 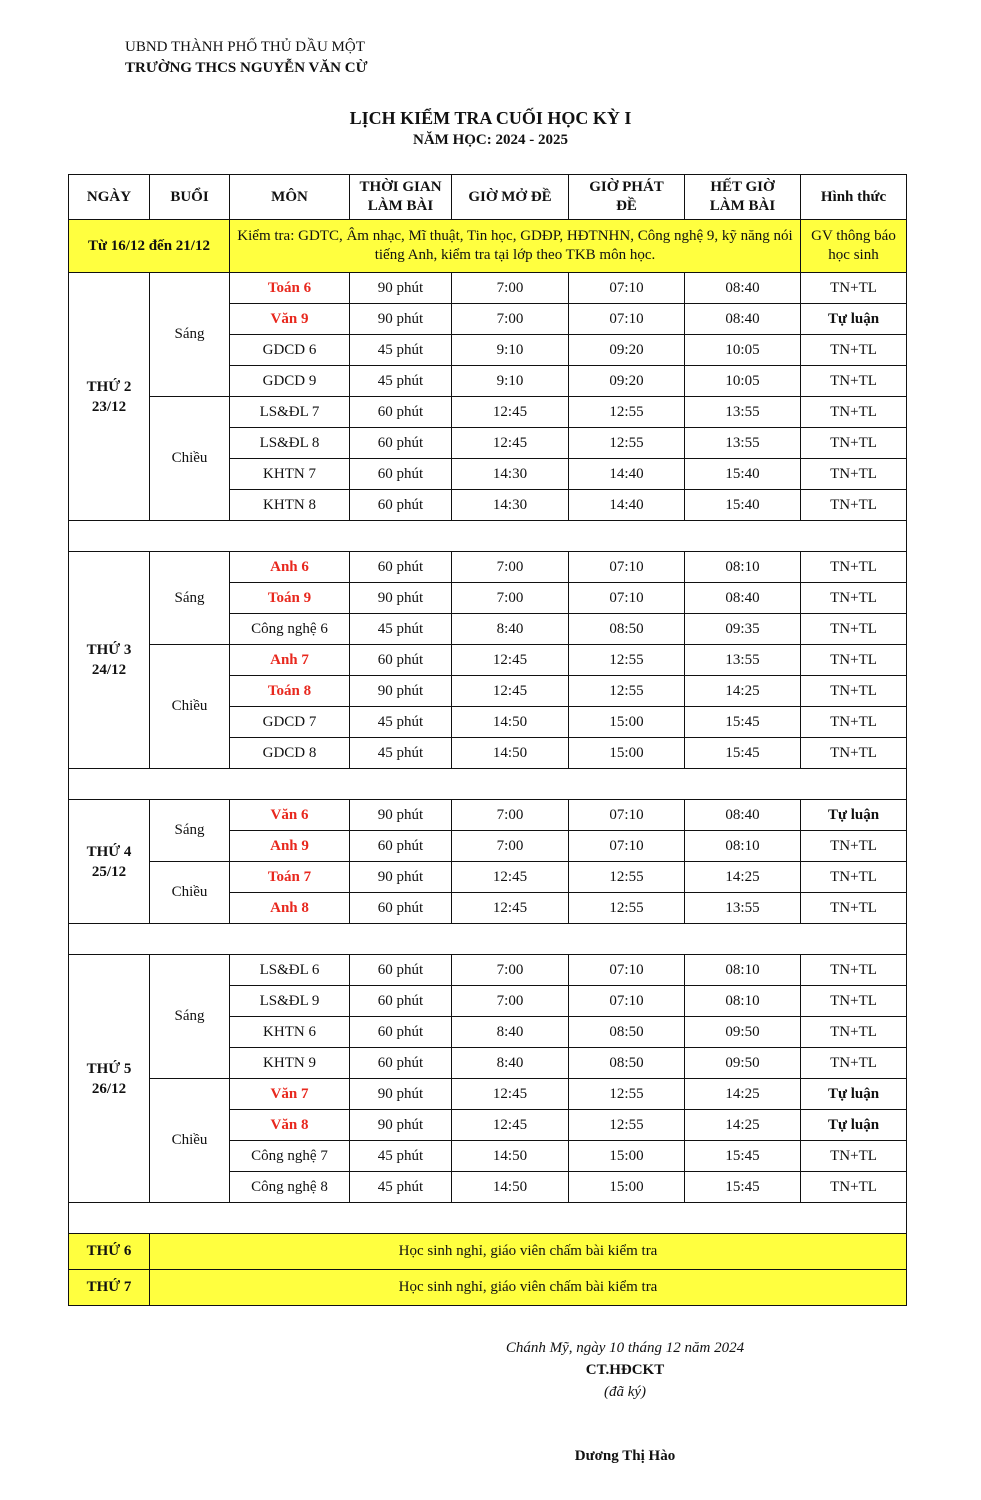 I want to click on pre-exam-form: GV thông báo học sinh, so click(x=853, y=246).